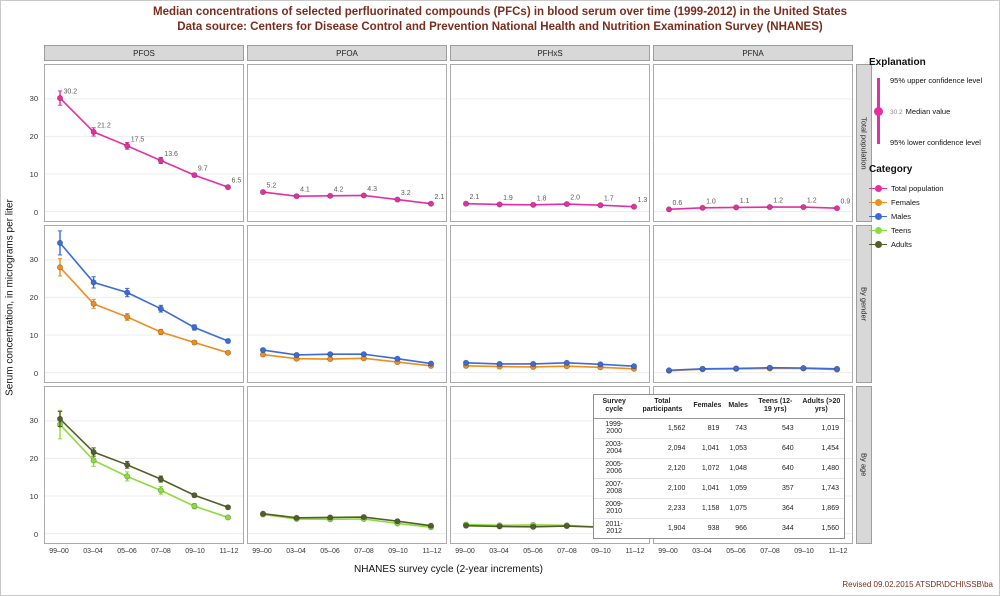 This screenshot has width=1000, height=596. What do you see at coordinates (662, 488) in the screenshot?
I see `table-cell: 2,100` at bounding box center [662, 488].